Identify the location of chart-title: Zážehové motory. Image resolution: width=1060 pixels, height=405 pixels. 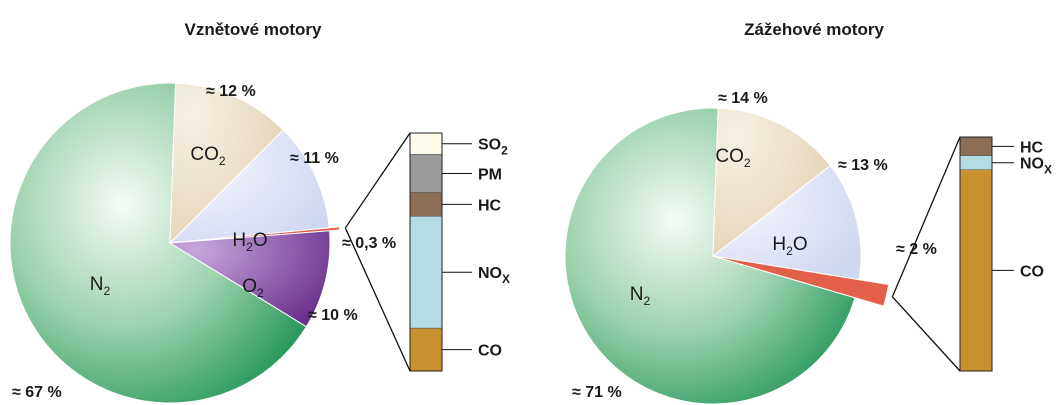
(814, 29).